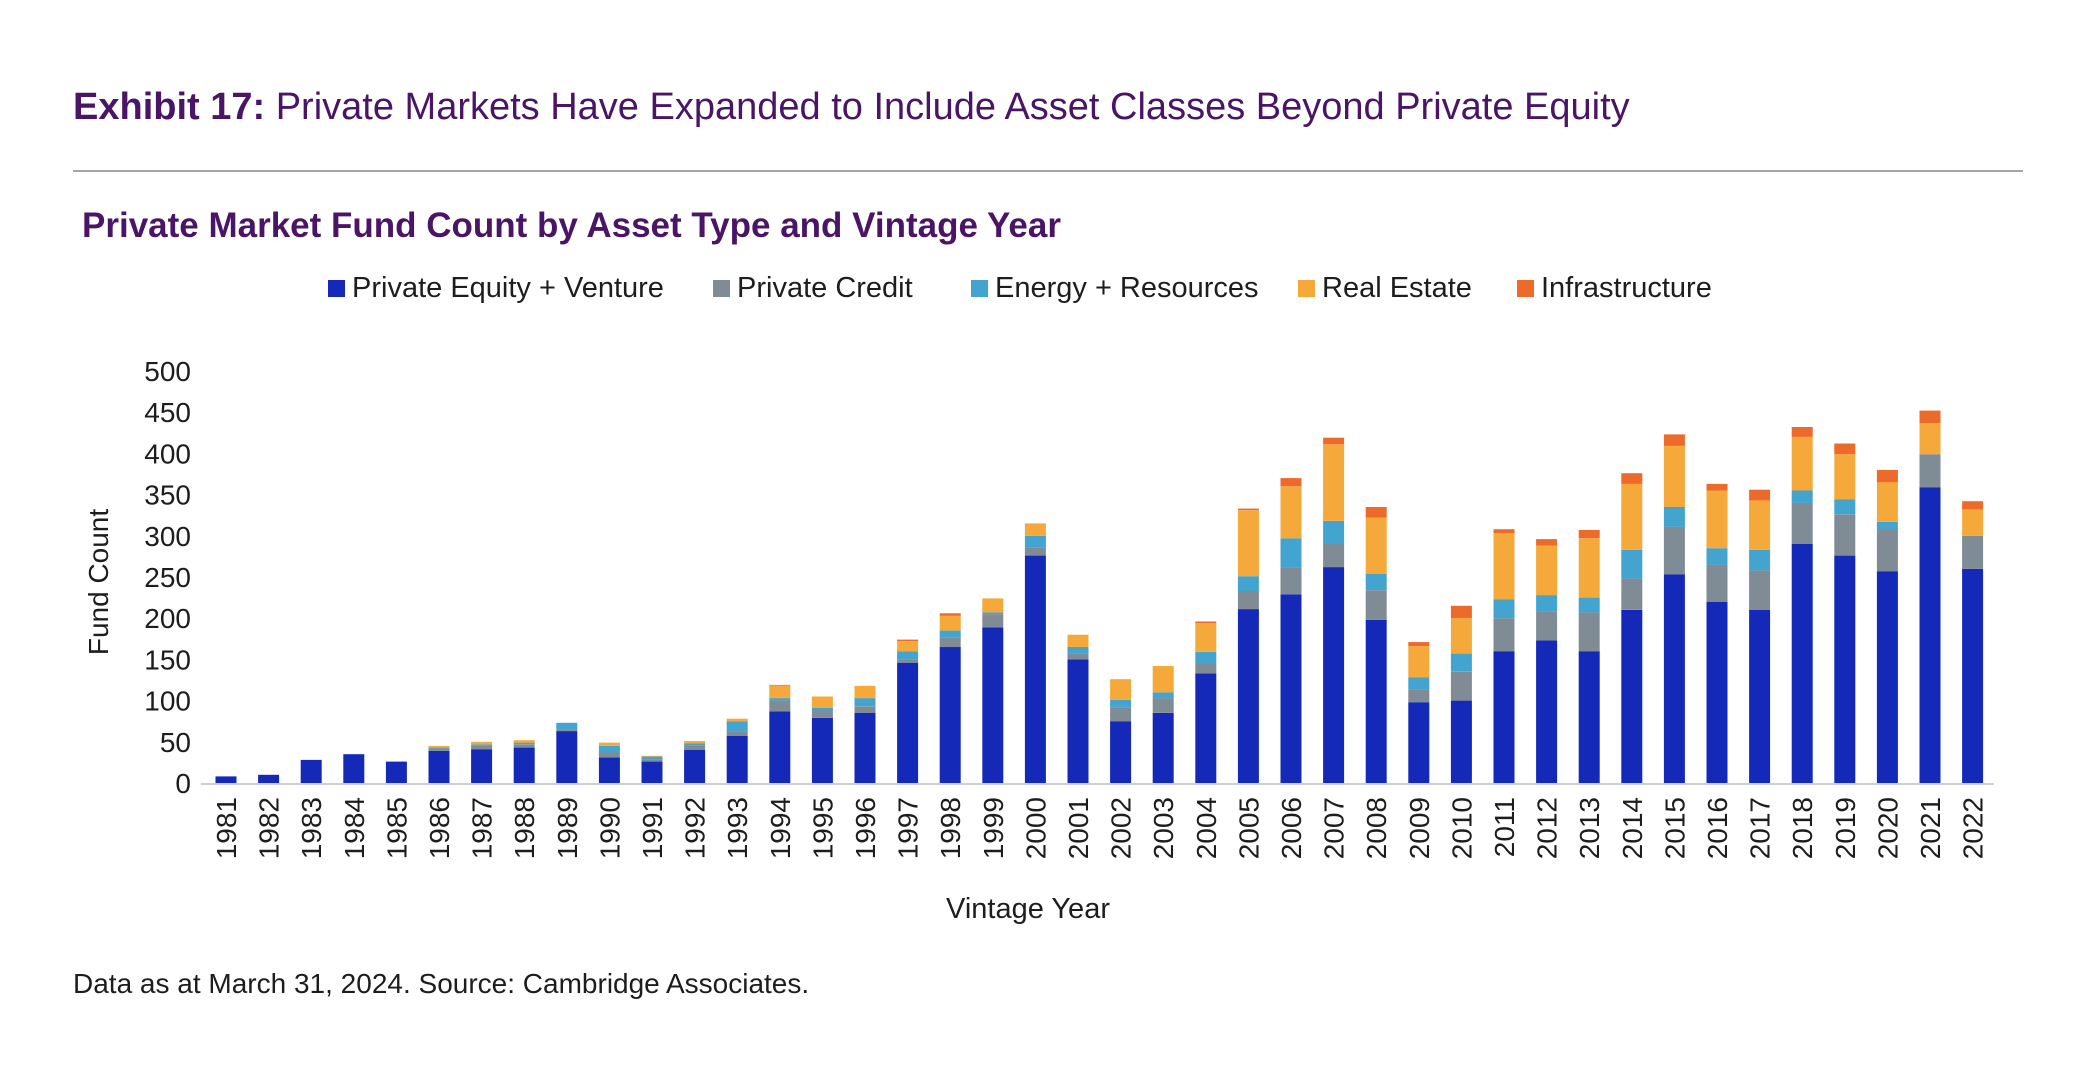 The image size is (2091, 1080). Describe the element at coordinates (1078, 650) in the screenshot. I see `bar-segment-energy-resources-2001` at that location.